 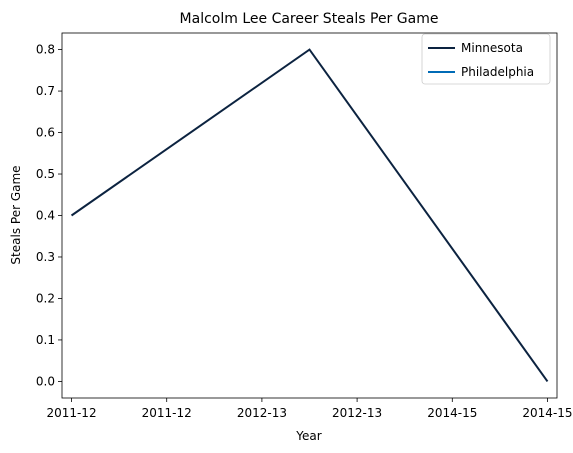 I want to click on x-axis-label: Year, so click(x=308, y=436).